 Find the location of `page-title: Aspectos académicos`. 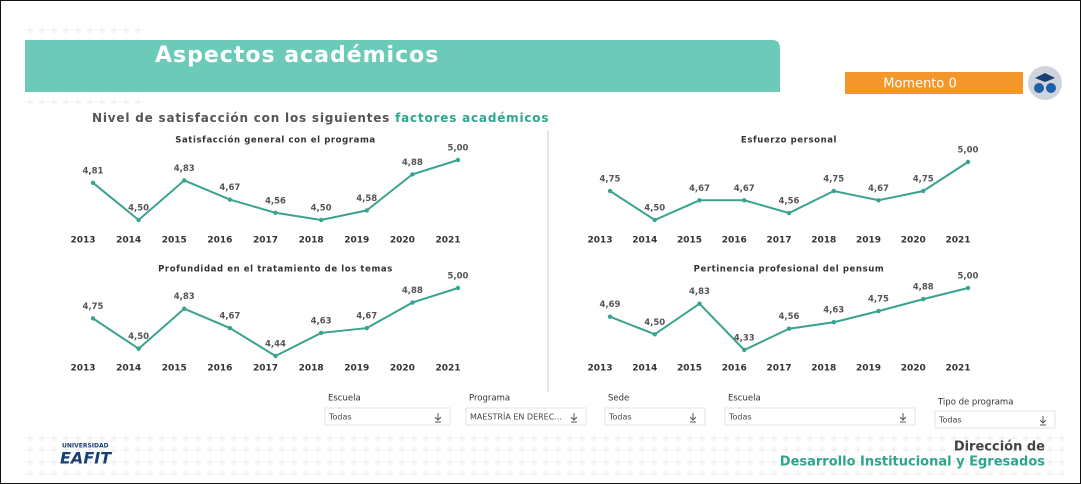

page-title: Aspectos académicos is located at coordinates (297, 55).